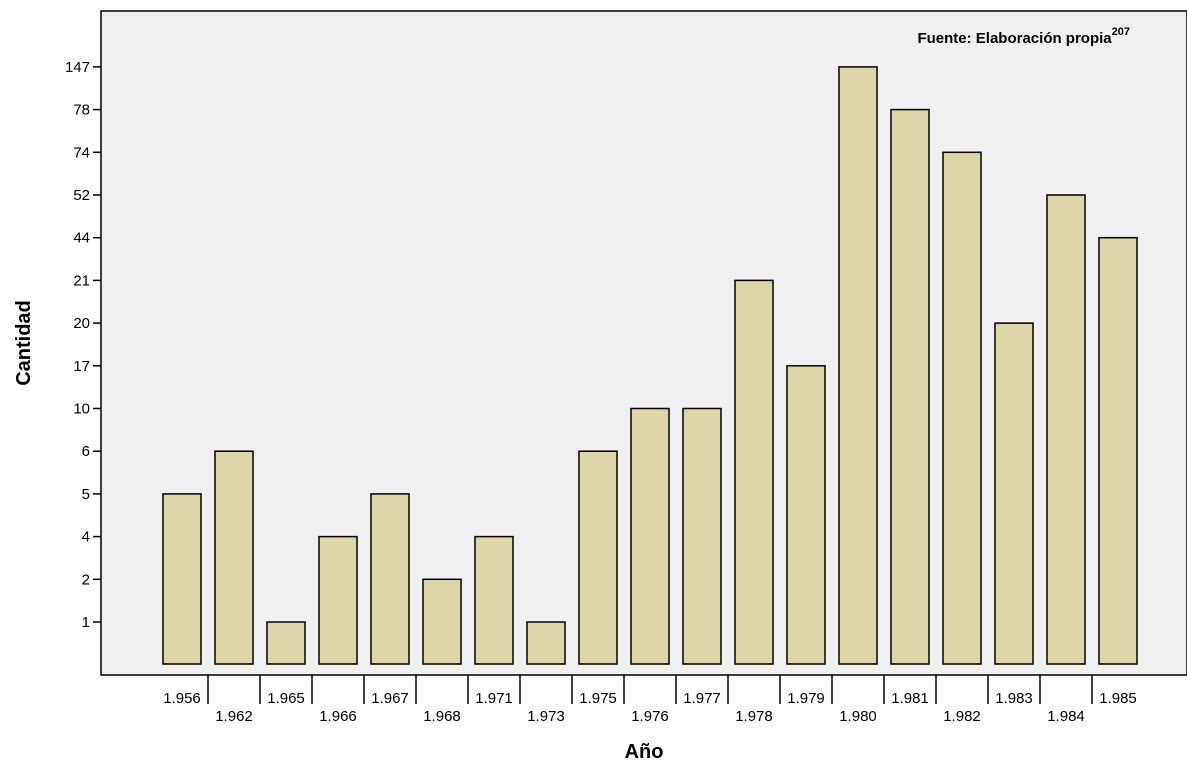 The height and width of the screenshot is (762, 1187). I want to click on x-tick-label: 1.976, so click(650, 716).